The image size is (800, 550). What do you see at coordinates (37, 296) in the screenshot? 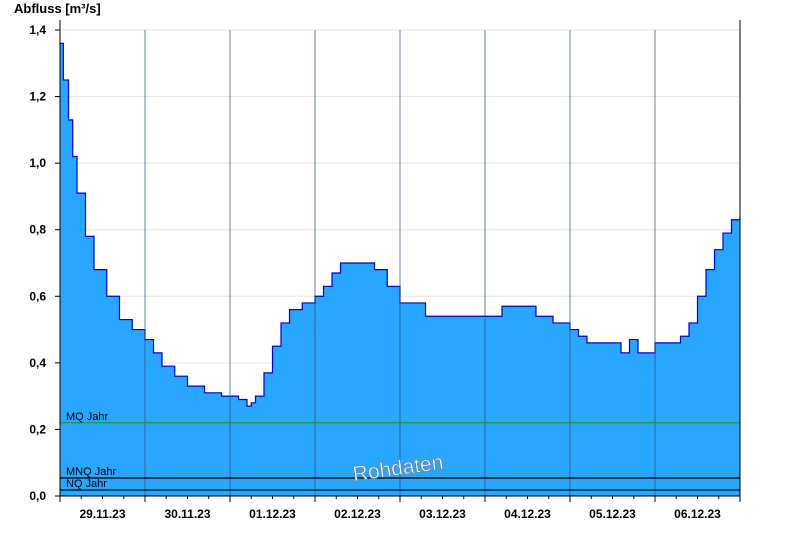
I see `y-tick-label-3: 0,6` at bounding box center [37, 296].